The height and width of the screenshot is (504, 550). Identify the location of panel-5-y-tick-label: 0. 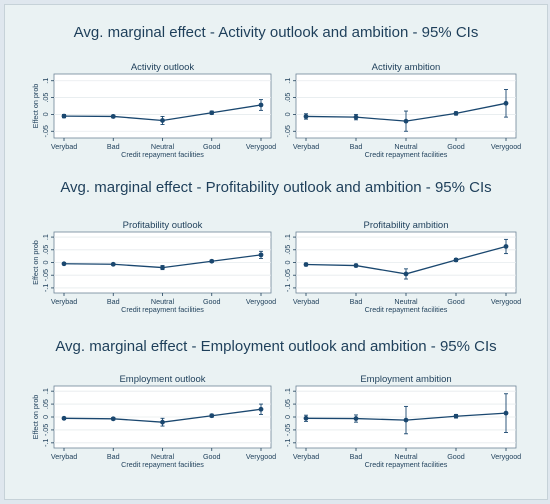
(45, 417).